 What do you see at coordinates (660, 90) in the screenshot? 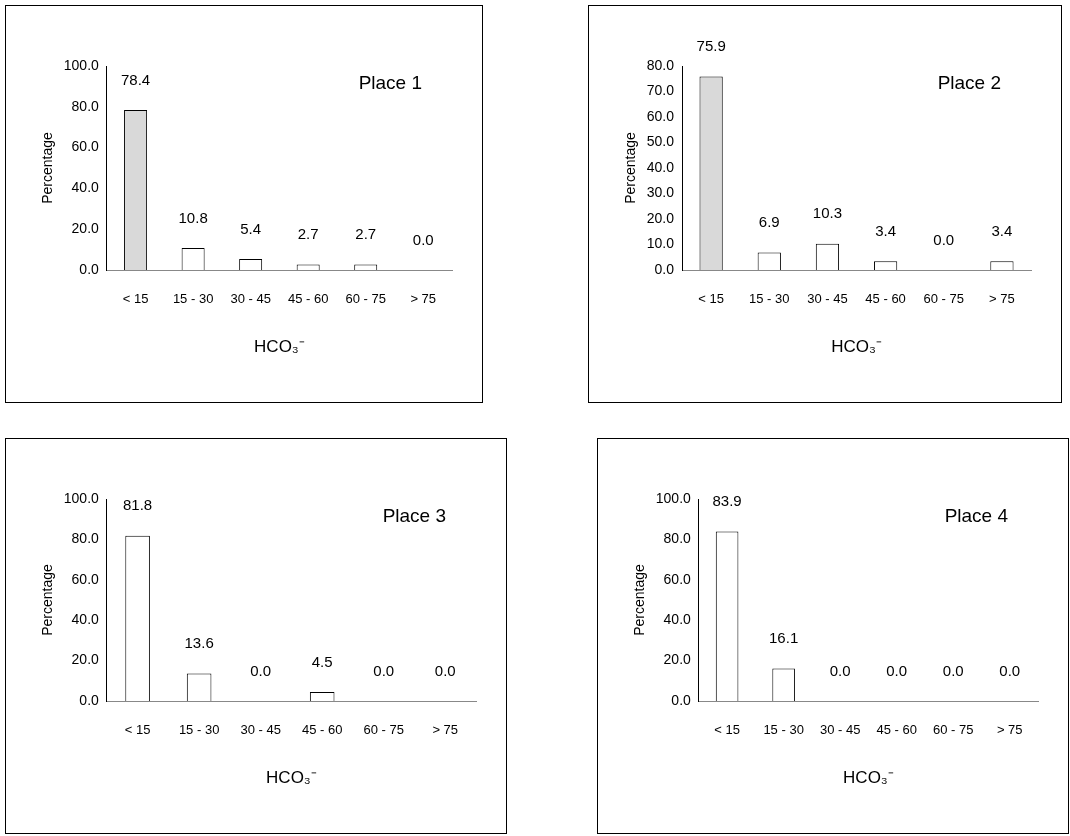
I see `y-tick-label: 70.0` at bounding box center [660, 90].